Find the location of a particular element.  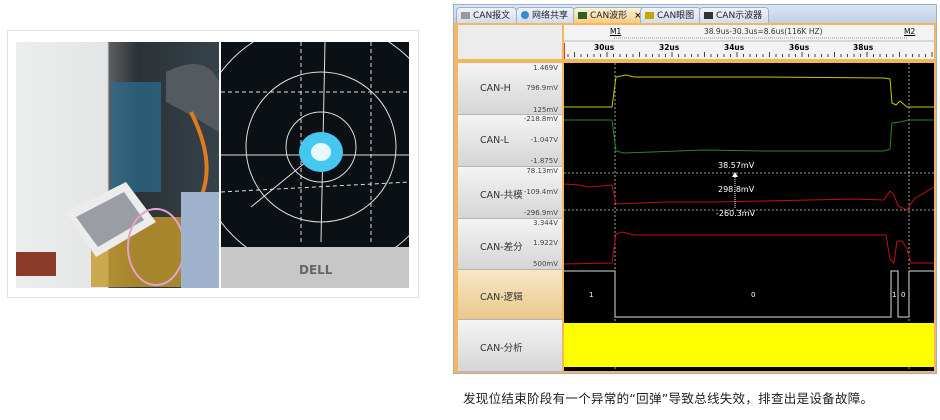

tick-label: 36us is located at coordinates (799, 47).